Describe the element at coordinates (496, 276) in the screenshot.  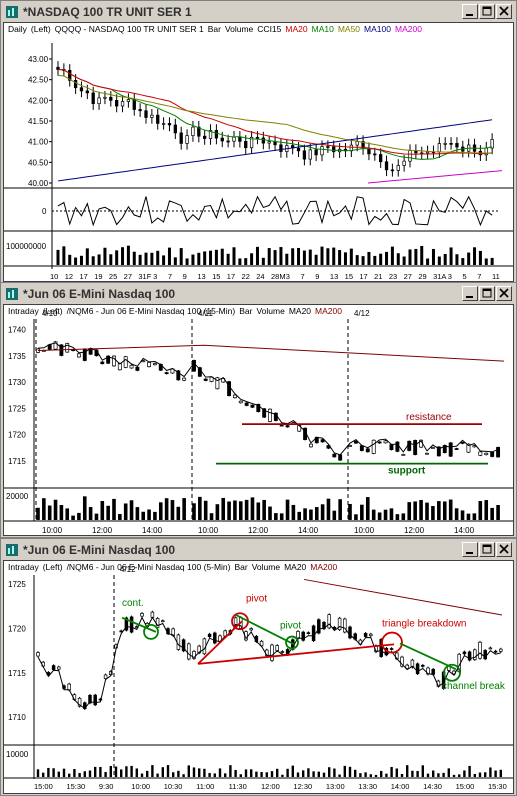
I see `date-tick-label: 11` at that location.